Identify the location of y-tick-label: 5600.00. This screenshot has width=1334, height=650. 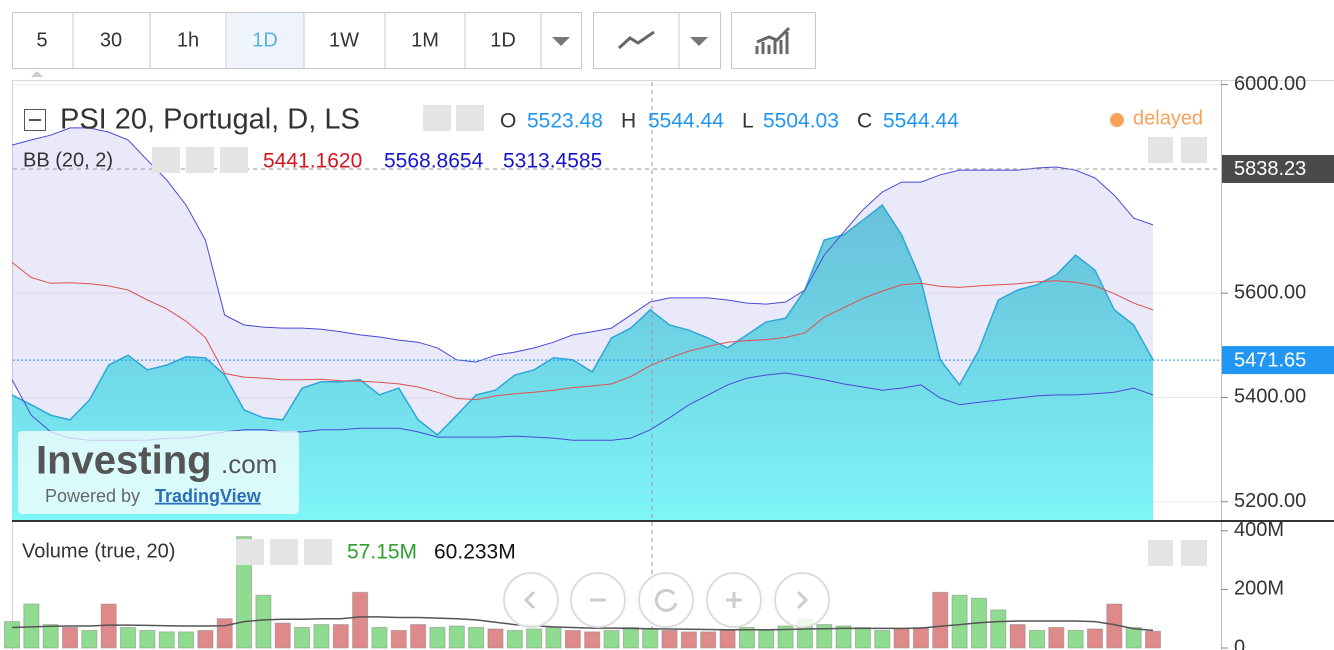
(1270, 292).